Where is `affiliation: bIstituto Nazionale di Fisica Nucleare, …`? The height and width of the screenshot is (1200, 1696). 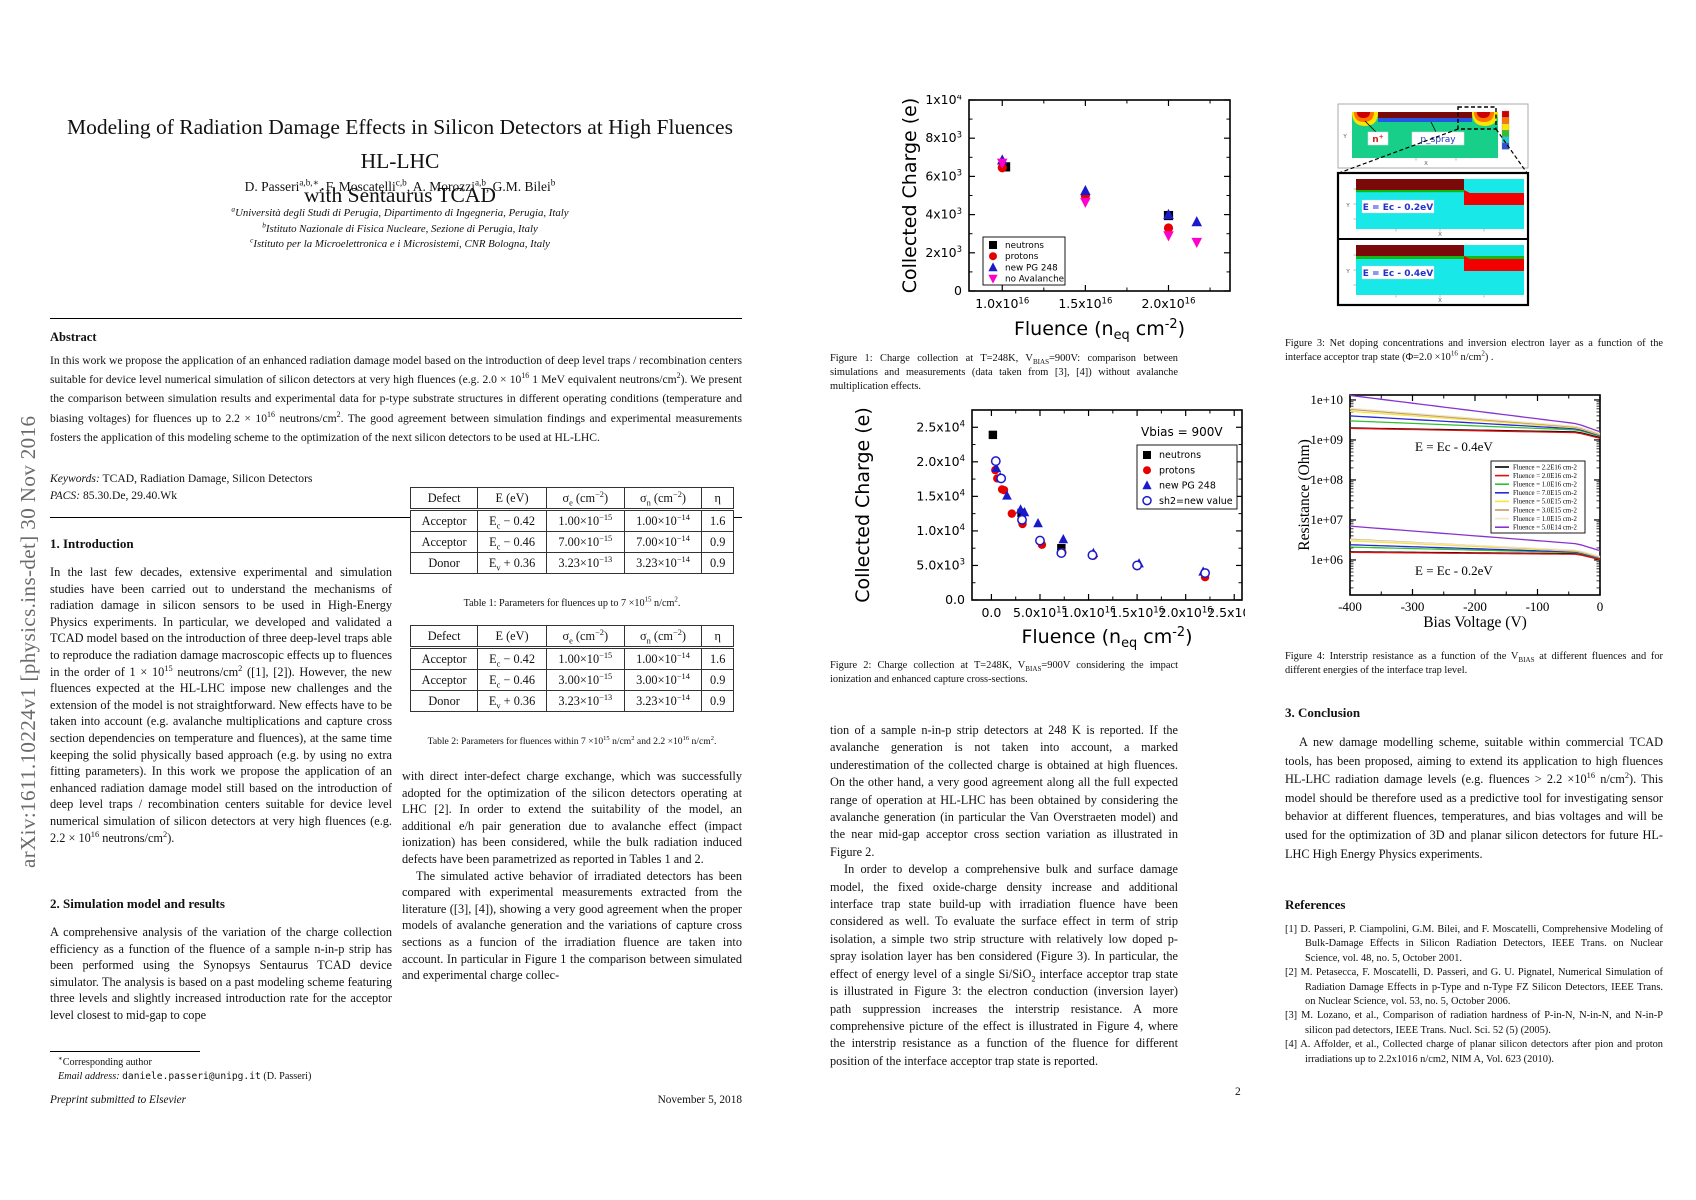 affiliation: bIstituto Nazionale di Fisica Nucleare, … is located at coordinates (400, 227).